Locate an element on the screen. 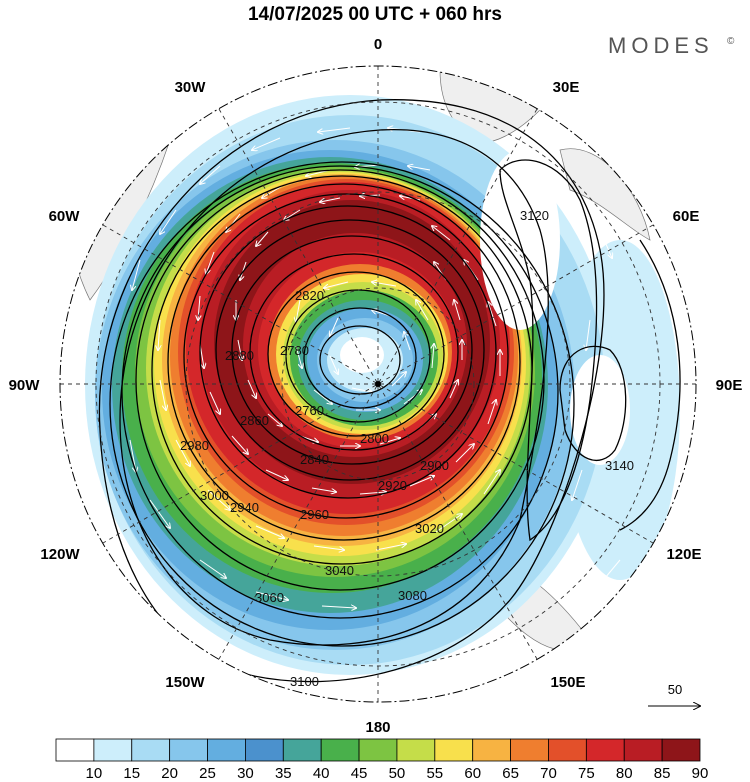  contour-label-3120: 3120 is located at coordinates (534, 215).